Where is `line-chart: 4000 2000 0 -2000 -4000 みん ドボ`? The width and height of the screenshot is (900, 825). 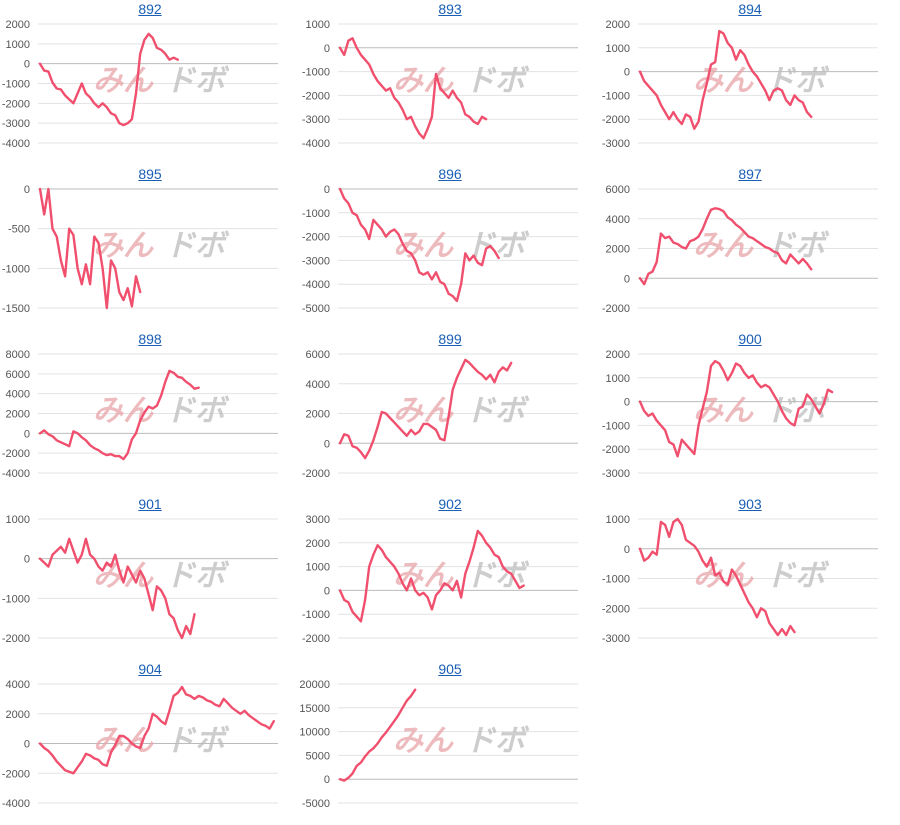
line-chart: 4000 2000 0 -2000 -4000 みん ドボ is located at coordinates (140, 744).